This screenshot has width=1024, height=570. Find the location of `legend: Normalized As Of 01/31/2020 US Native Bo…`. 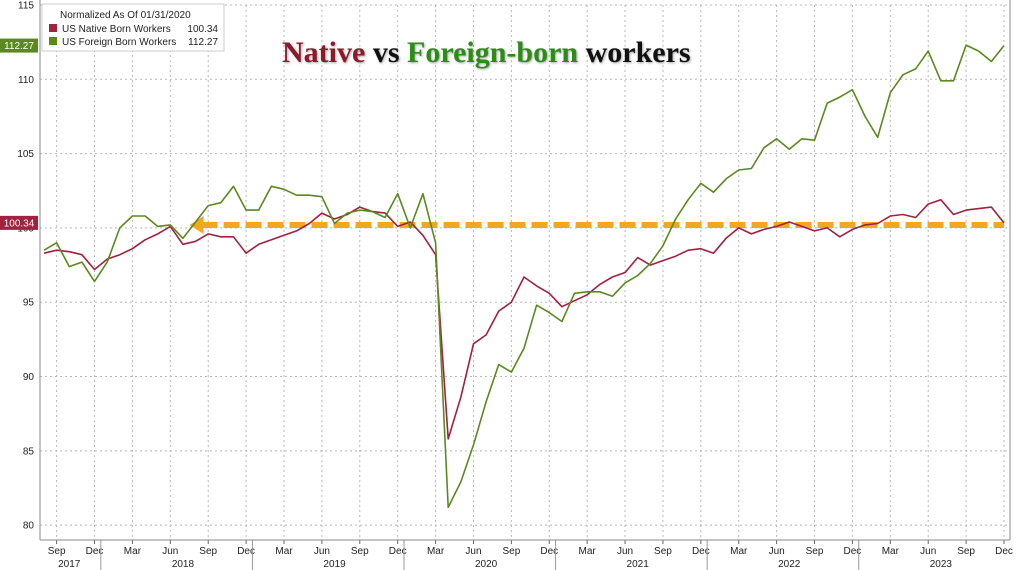

legend: Normalized As Of 01/31/2020 US Native Bo… is located at coordinates (133, 27).